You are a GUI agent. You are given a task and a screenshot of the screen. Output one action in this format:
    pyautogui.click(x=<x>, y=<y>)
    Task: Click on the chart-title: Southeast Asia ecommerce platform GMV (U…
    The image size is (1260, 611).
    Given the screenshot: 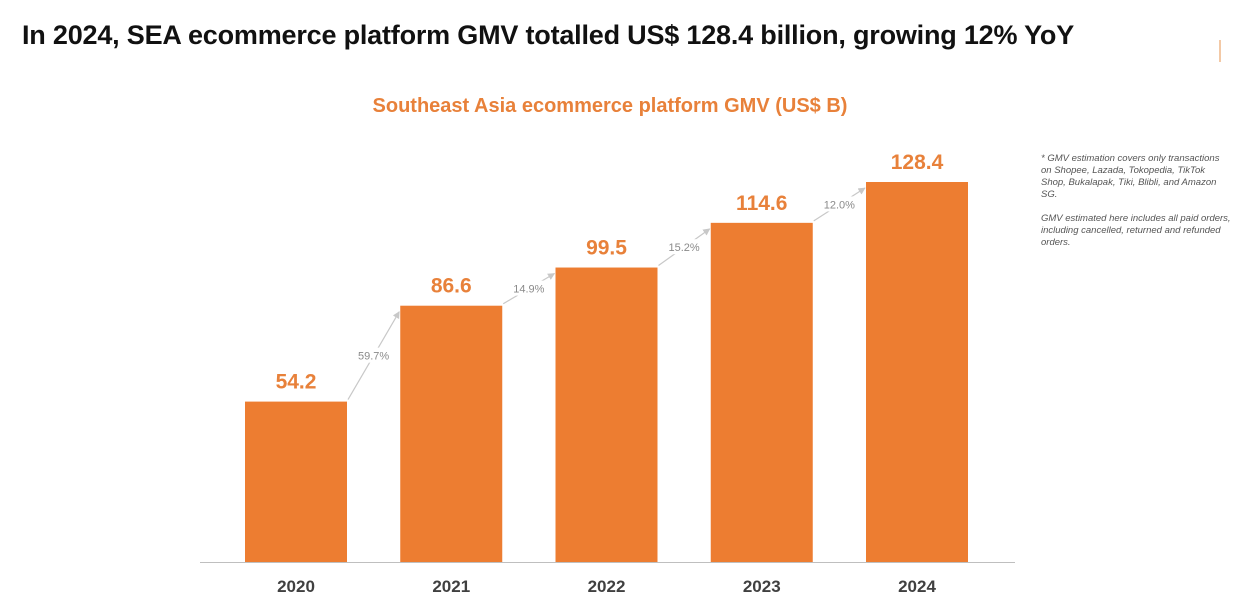 What is the action you would take?
    pyautogui.click(x=610, y=106)
    